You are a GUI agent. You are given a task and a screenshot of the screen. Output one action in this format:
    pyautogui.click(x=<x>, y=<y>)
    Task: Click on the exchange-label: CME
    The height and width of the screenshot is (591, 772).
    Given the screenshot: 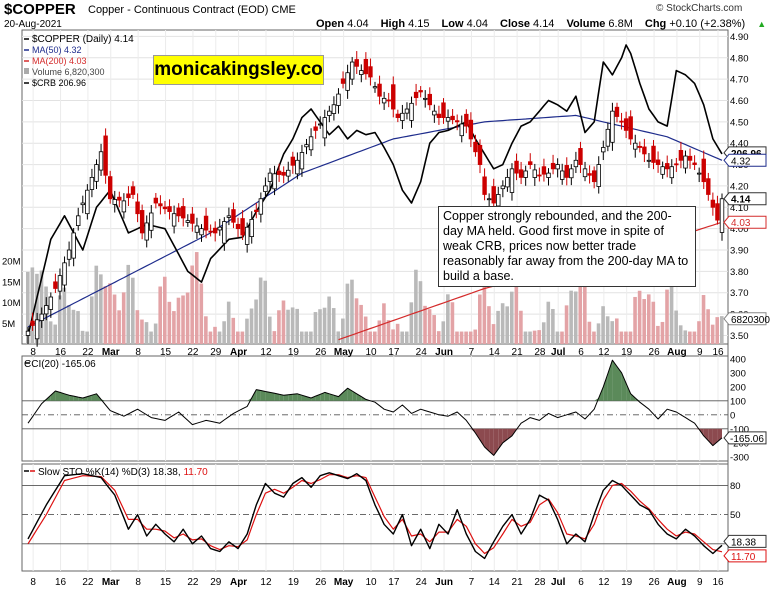 What is the action you would take?
    pyautogui.click(x=283, y=10)
    